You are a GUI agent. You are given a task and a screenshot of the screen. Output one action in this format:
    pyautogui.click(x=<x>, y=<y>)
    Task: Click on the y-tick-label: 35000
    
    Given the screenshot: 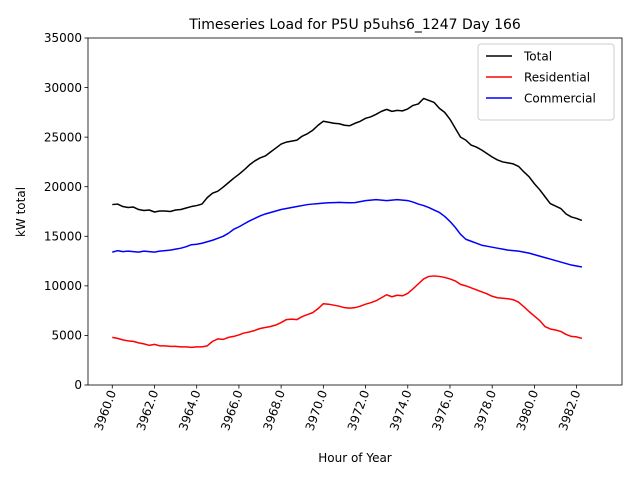 What is the action you would take?
    pyautogui.click(x=63, y=38)
    